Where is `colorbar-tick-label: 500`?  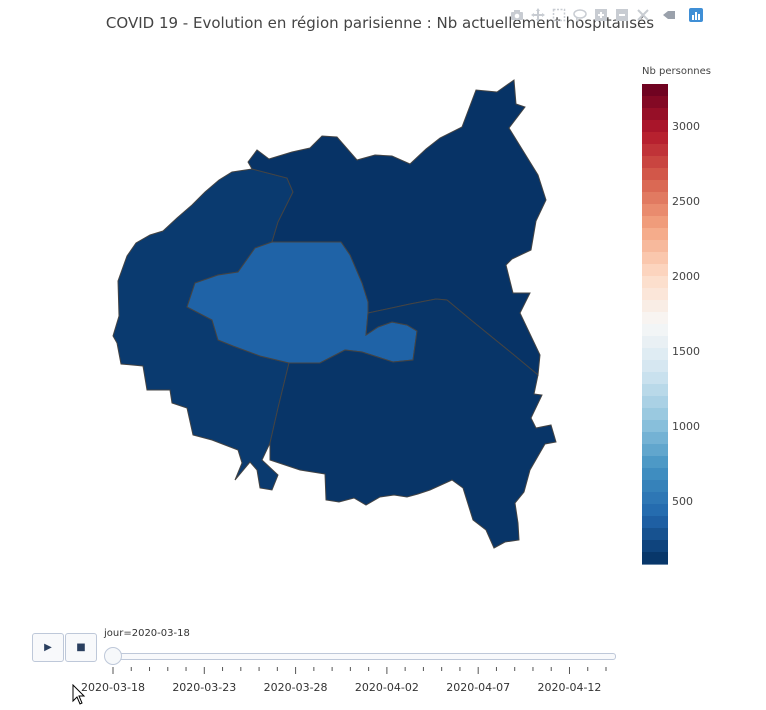 colorbar-tick-label: 500 is located at coordinates (682, 501).